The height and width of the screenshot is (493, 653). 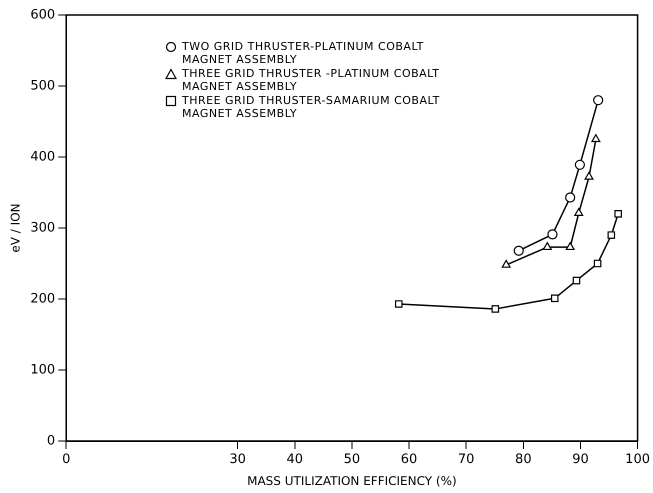 I want to click on x-tick-label: 90, so click(x=580, y=460).